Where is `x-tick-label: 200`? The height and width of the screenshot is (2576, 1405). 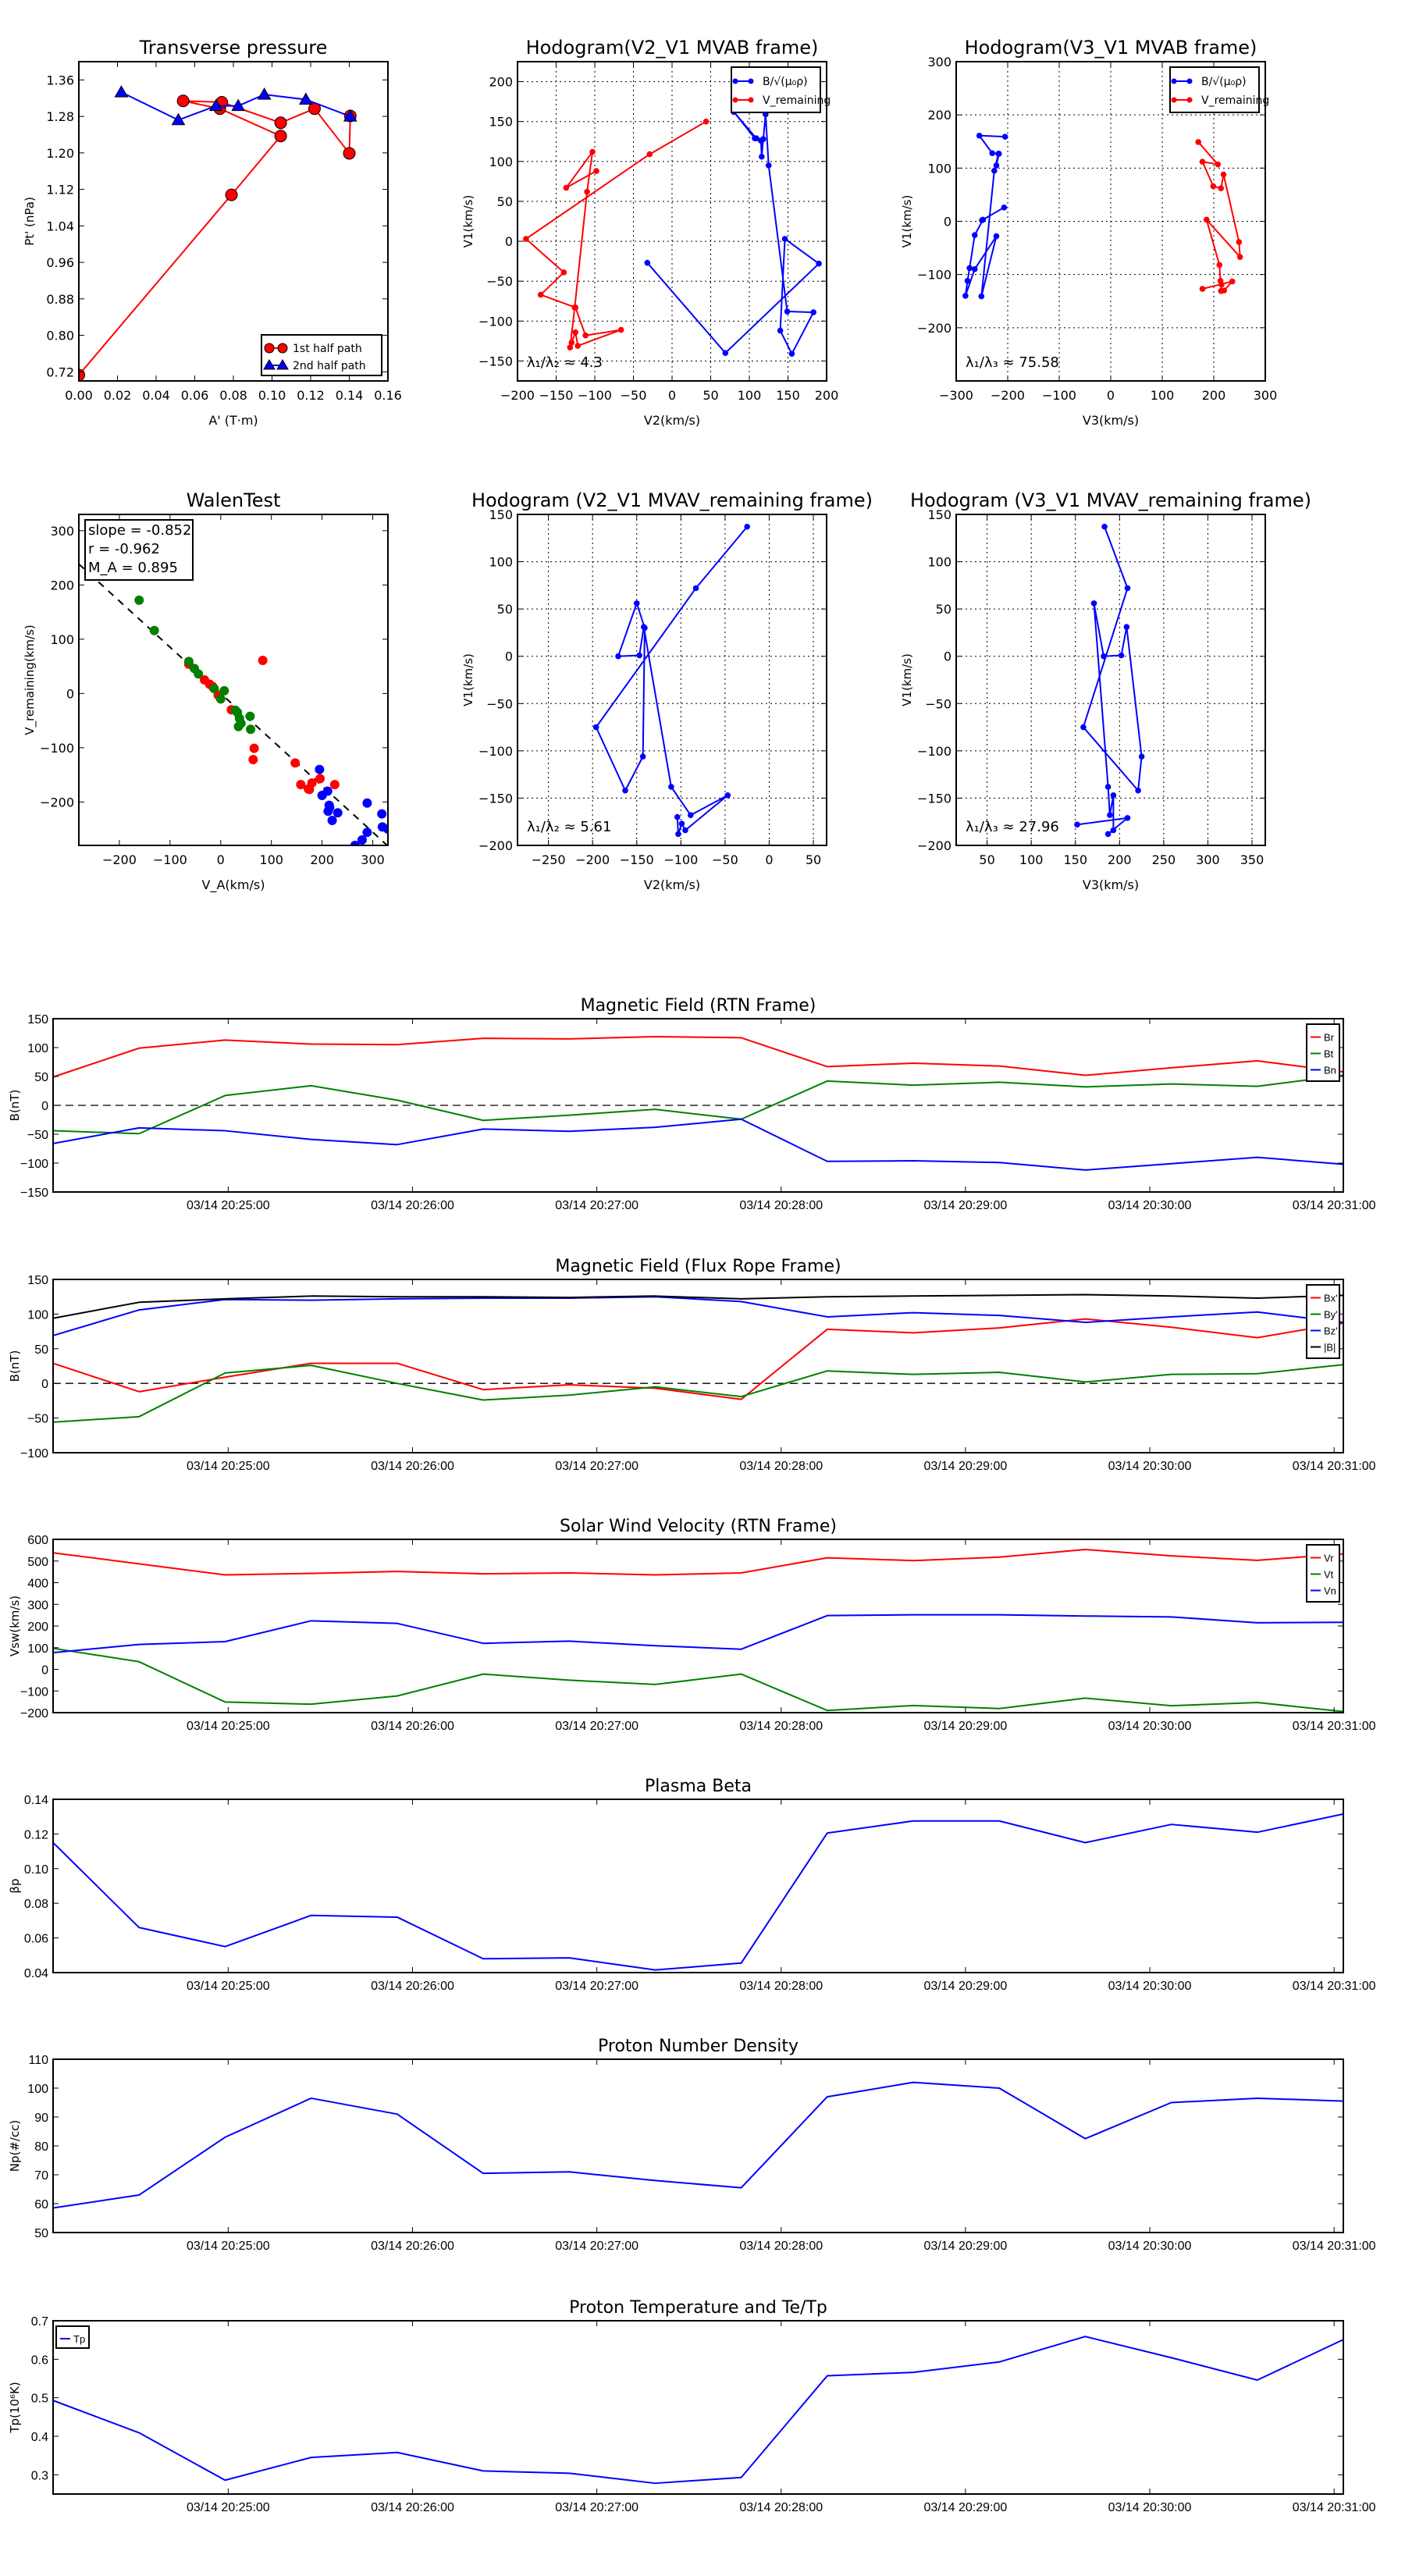
x-tick-label: 200 is located at coordinates (1120, 859).